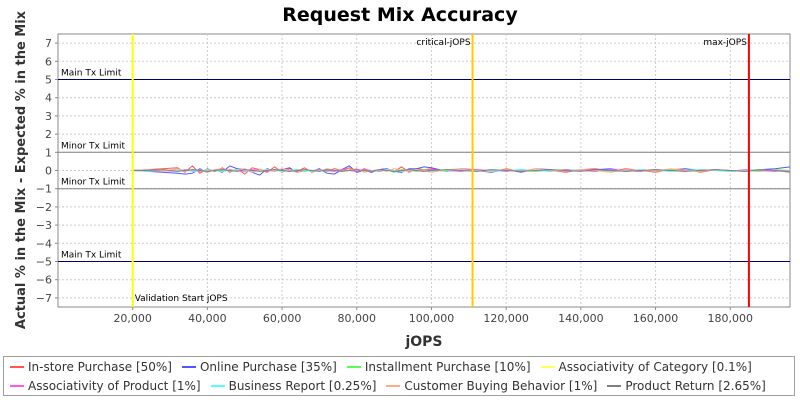 This screenshot has width=800, height=400. What do you see at coordinates (100, 366) in the screenshot?
I see `legend-label: In-store Purchase [50%]` at bounding box center [100, 366].